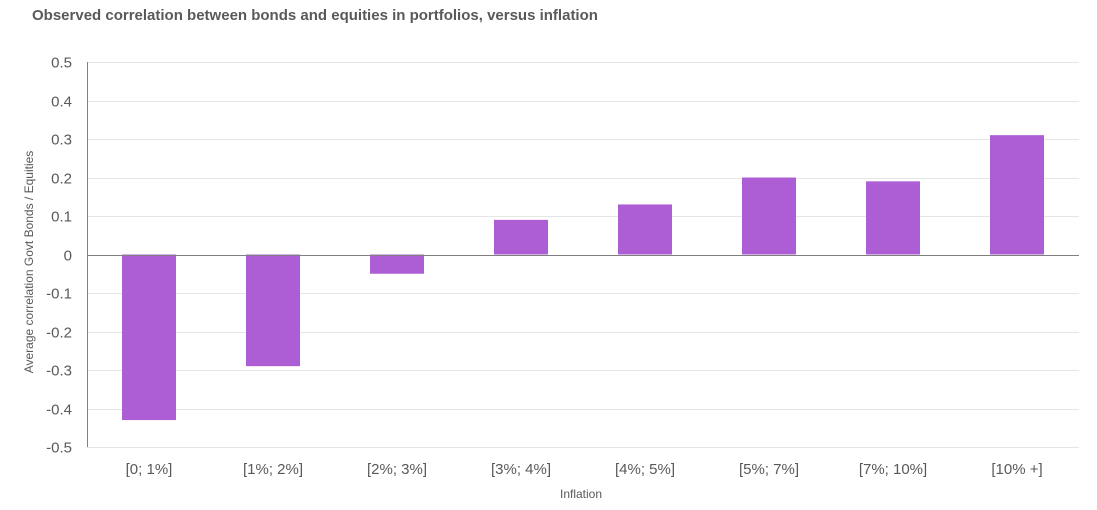 The image size is (1097, 510). What do you see at coordinates (769, 469) in the screenshot?
I see `x-tick-label: [5%; 7%]` at bounding box center [769, 469].